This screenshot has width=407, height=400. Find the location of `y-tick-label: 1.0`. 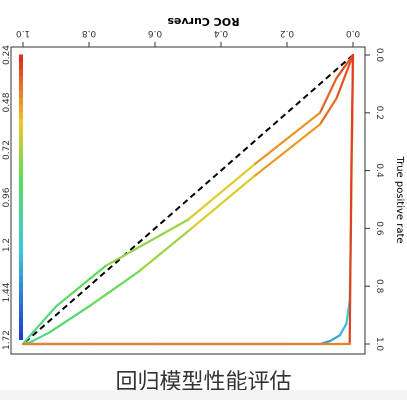

y-tick-label: 1.0 is located at coordinates (379, 344).